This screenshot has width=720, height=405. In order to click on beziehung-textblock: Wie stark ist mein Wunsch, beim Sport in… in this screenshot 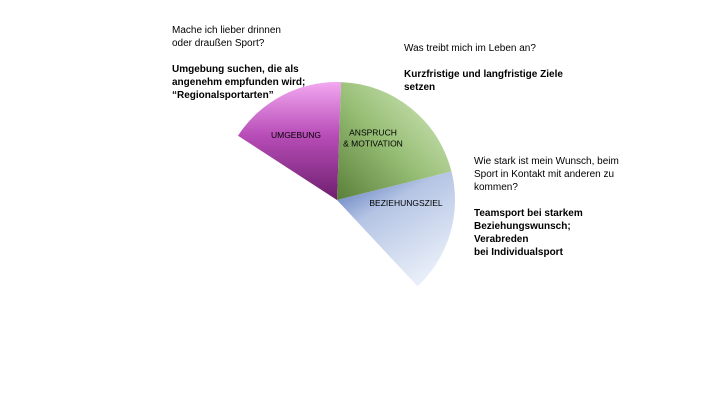, I will do `click(549, 207)`.